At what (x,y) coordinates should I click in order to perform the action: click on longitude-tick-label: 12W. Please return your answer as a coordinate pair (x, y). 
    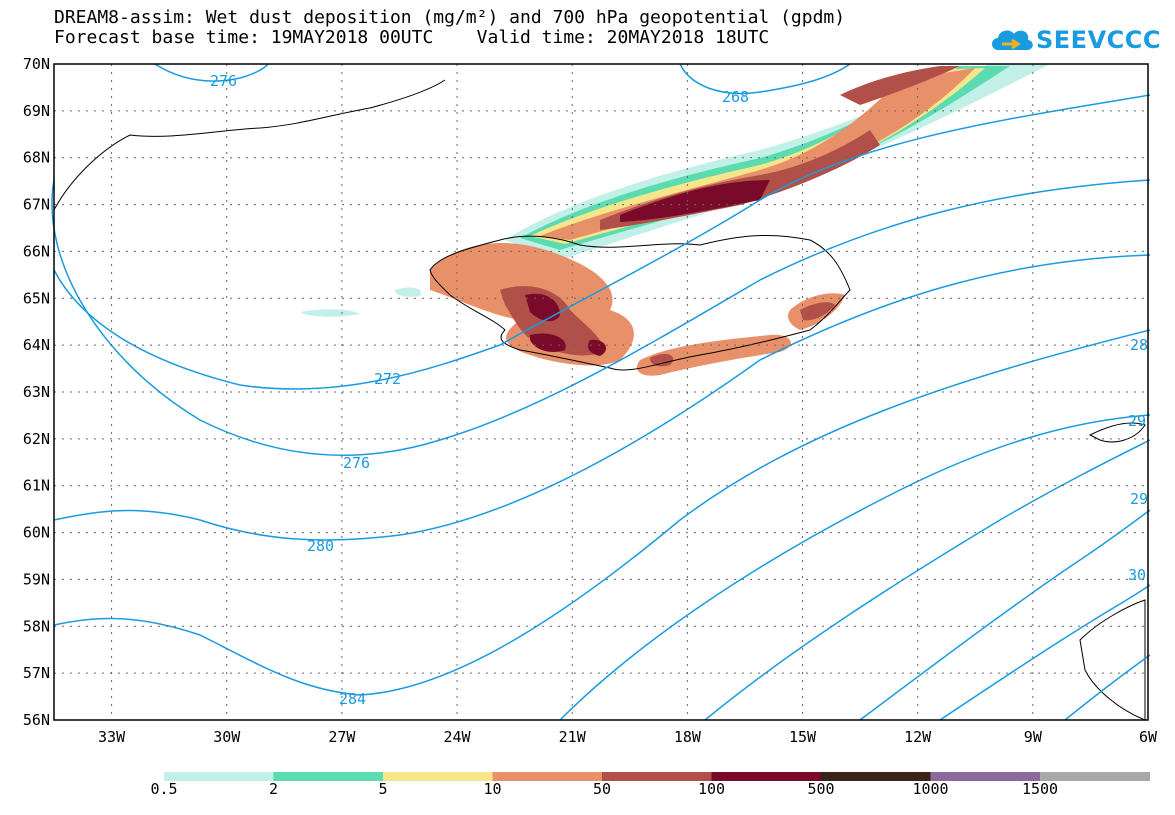
    Looking at the image, I should click on (918, 737).